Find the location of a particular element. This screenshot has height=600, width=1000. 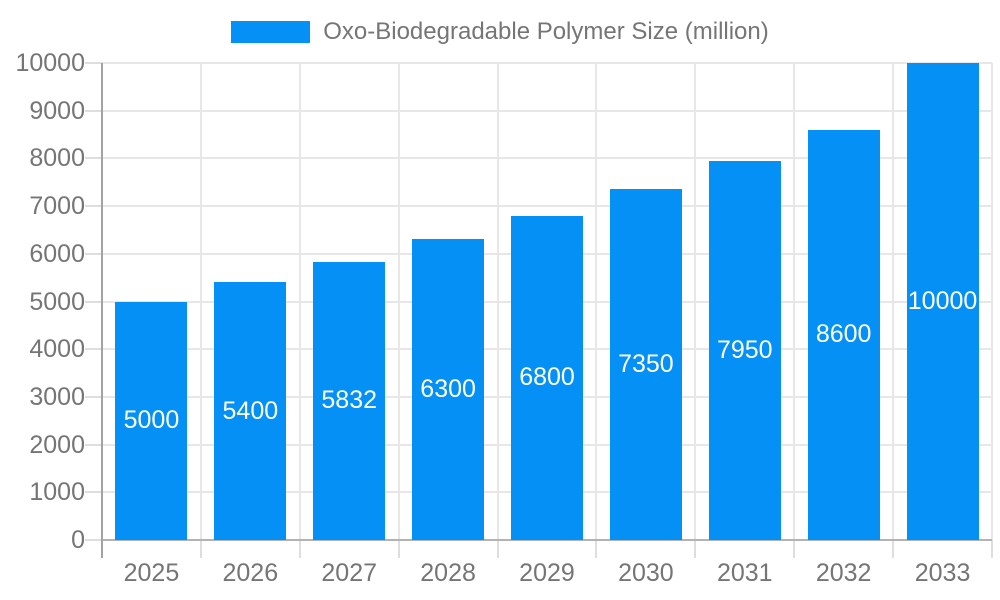

y-tick-label: 5000 is located at coordinates (57, 301).